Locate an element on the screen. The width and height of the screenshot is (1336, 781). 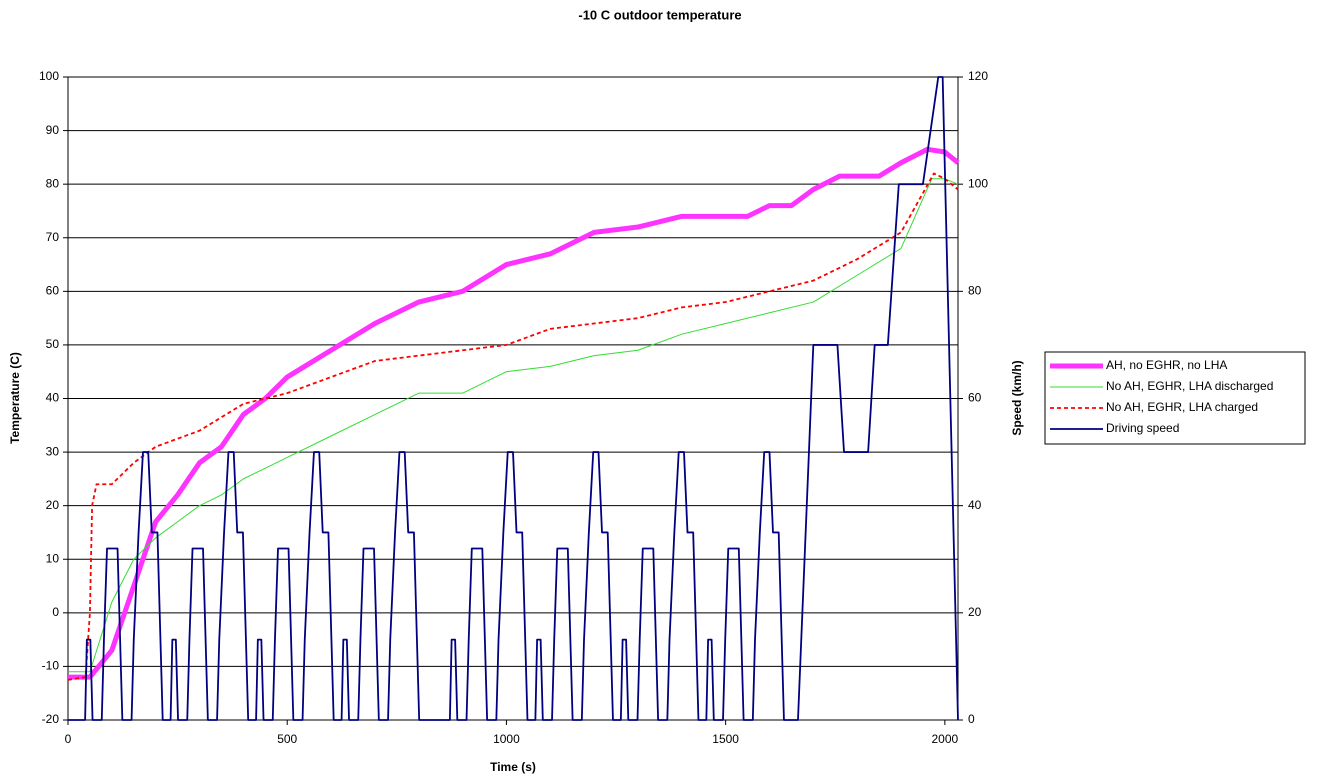
legend-label: No AH, EGHR, LHA charged is located at coordinates (1182, 407).